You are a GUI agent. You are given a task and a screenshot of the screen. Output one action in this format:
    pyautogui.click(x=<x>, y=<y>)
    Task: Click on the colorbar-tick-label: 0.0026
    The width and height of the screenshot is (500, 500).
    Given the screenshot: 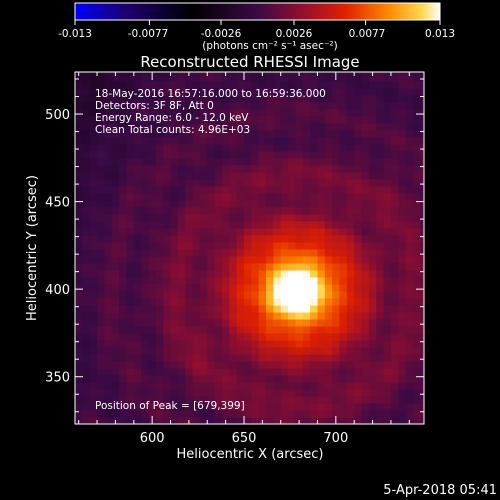 What is the action you would take?
    pyautogui.click(x=294, y=34)
    